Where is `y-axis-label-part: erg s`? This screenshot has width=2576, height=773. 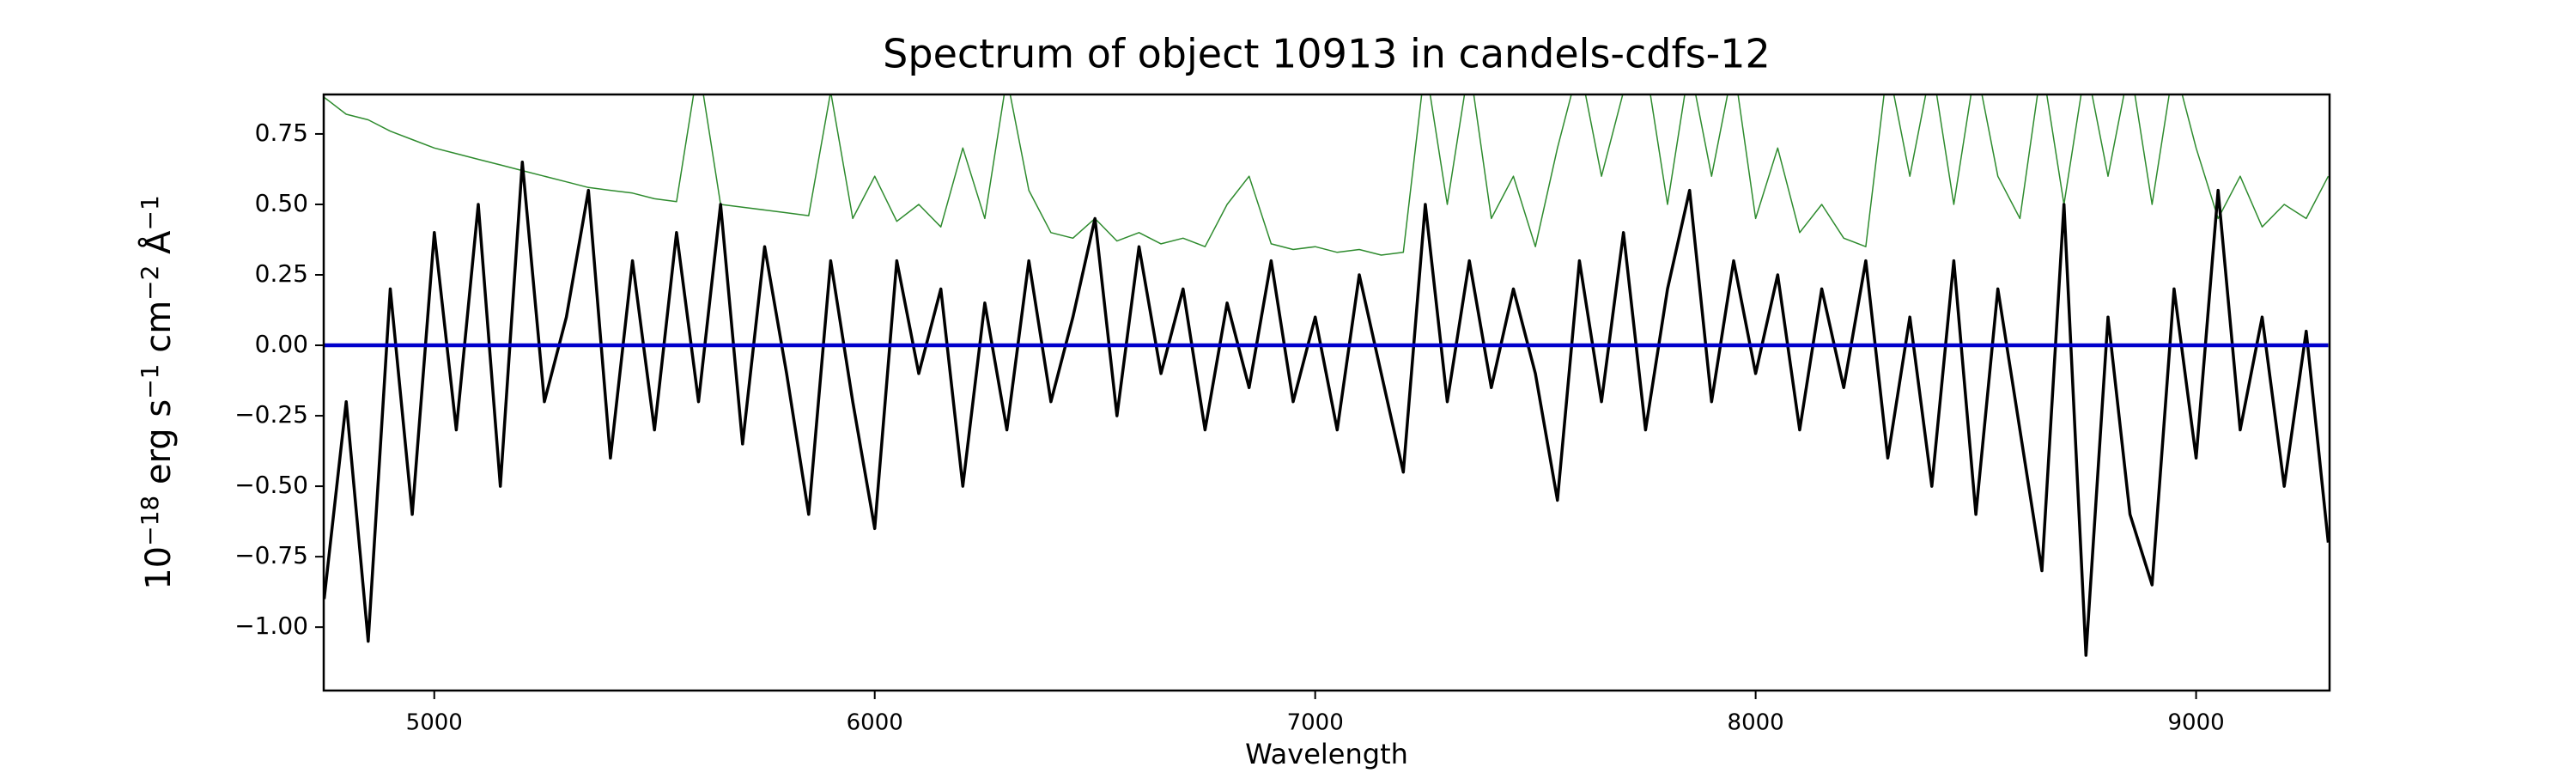 y-axis-label-part: erg s is located at coordinates (159, 447).